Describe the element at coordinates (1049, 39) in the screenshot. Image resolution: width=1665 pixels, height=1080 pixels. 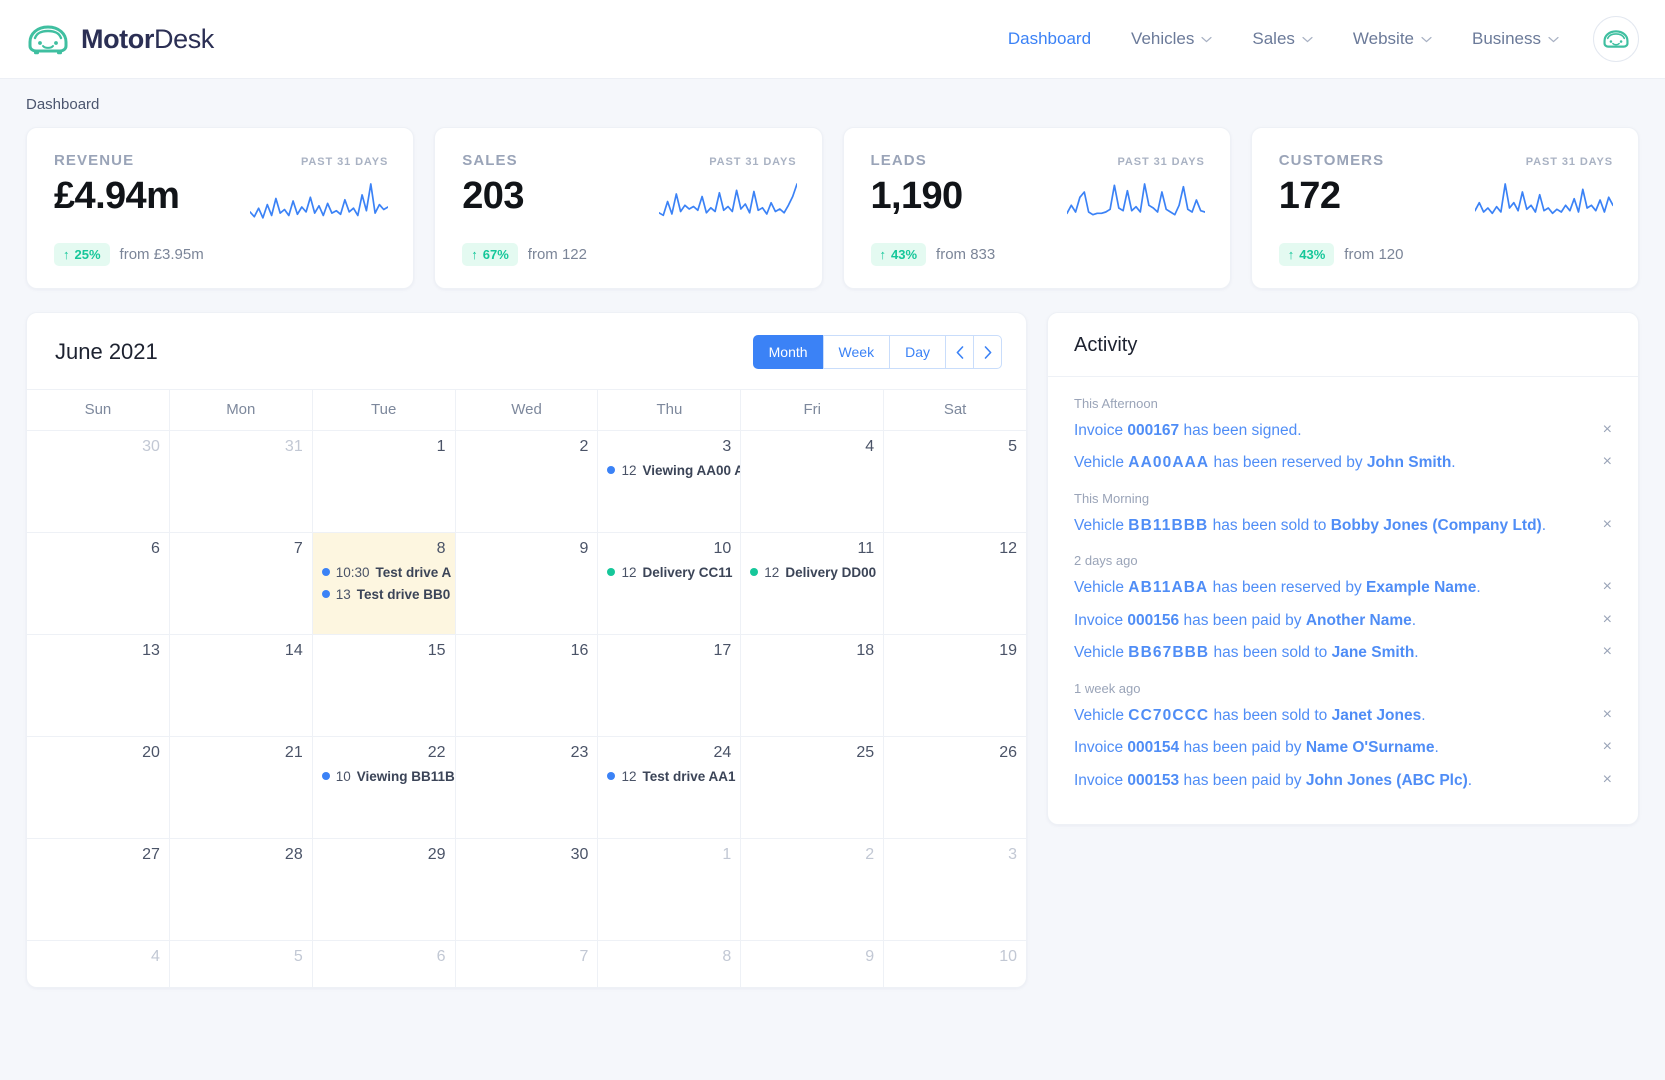
I see `nav-item-dashboard: Dashboard` at that location.